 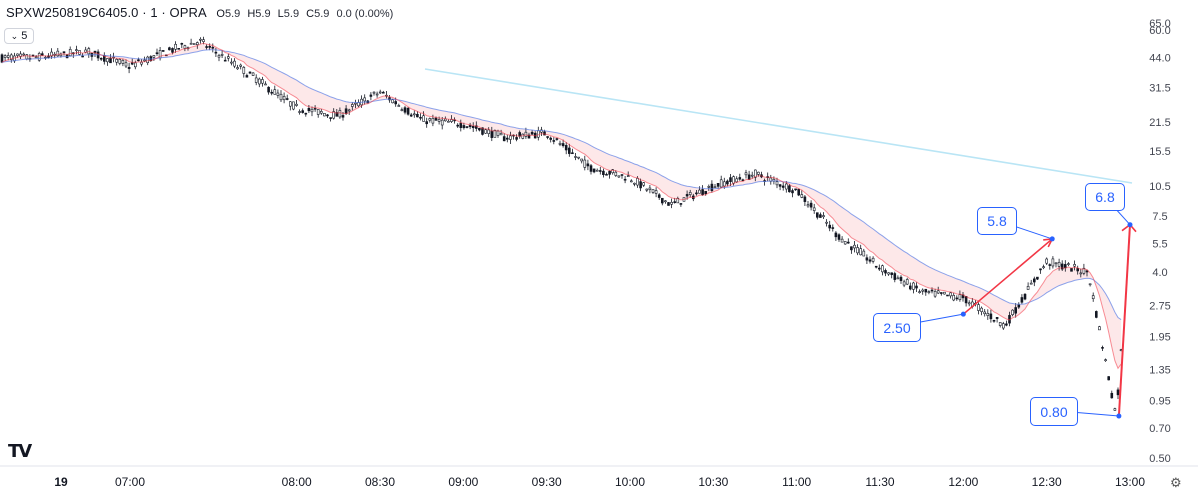 What do you see at coordinates (997, 221) in the screenshot?
I see `price-callout: 5.8` at bounding box center [997, 221].